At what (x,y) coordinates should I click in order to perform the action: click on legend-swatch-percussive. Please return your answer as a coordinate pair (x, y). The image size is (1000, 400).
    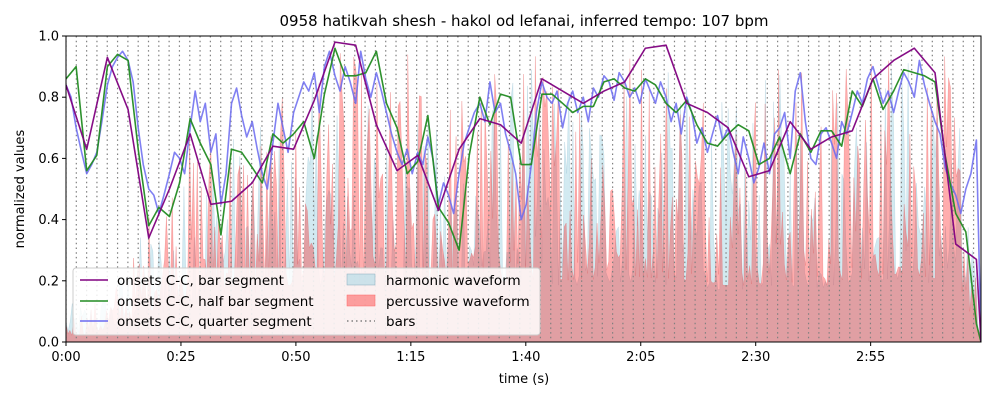
    Looking at the image, I should click on (361, 300).